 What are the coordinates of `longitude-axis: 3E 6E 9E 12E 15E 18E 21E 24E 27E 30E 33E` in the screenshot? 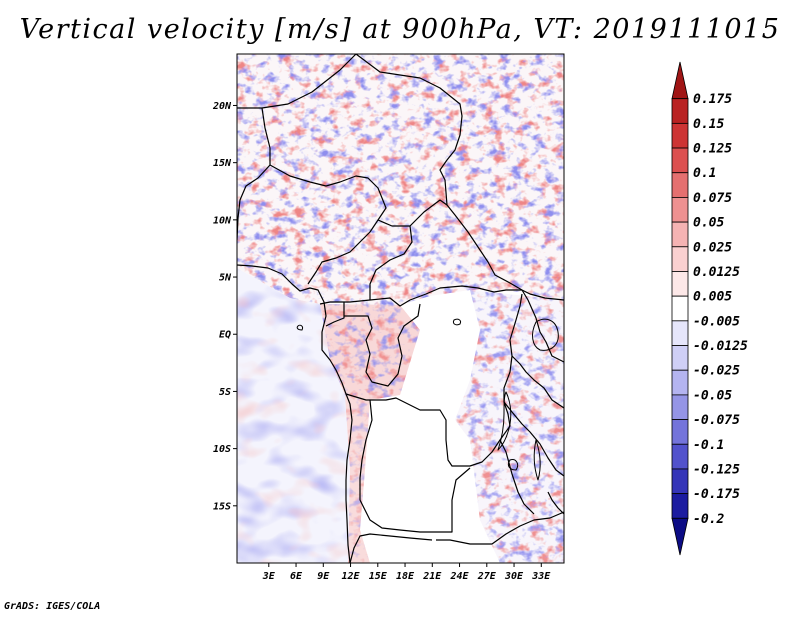 It's located at (406, 572).